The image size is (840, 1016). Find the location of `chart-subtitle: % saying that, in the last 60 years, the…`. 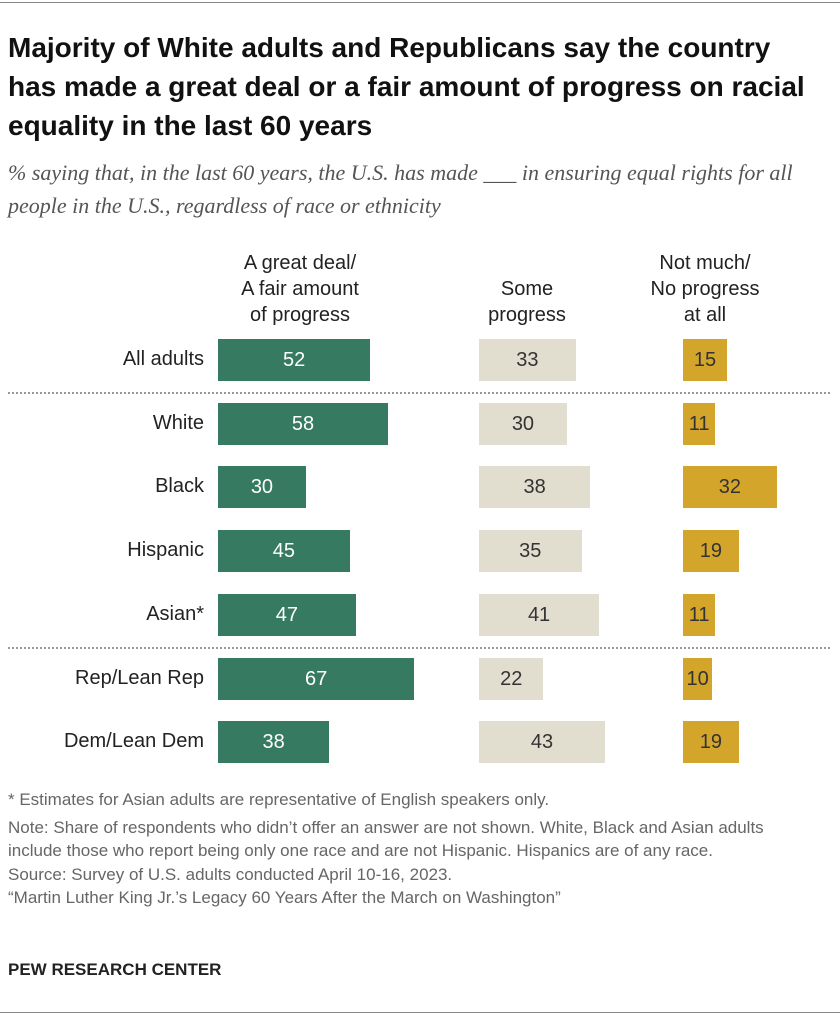

chart-subtitle: % saying that, in the last 60 years, the… is located at coordinates (400, 189).